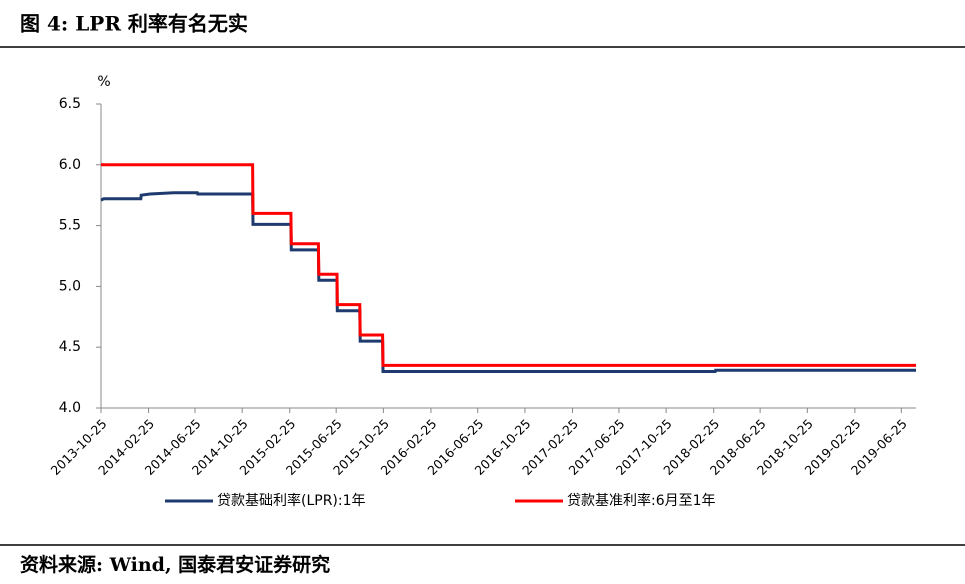 The image size is (965, 584). Describe the element at coordinates (70, 286) in the screenshot. I see `y-tick-label: 5.0` at that location.